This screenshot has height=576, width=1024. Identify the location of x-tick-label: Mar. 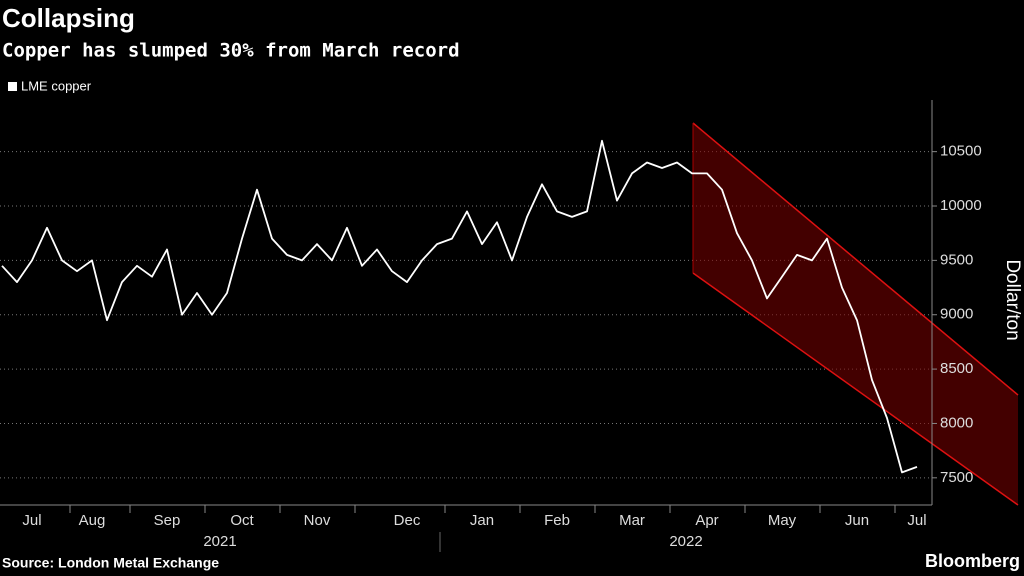
(632, 520).